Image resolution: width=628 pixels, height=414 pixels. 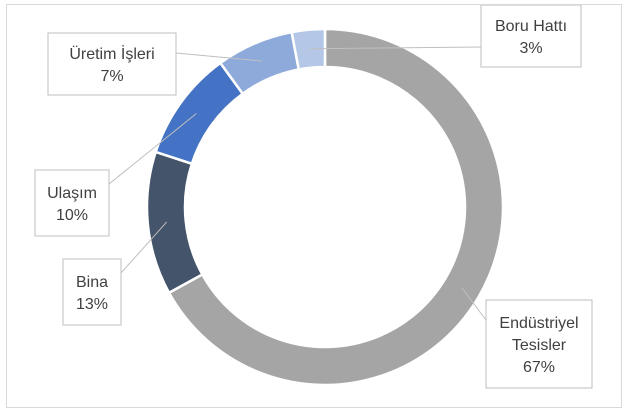 What do you see at coordinates (111, 76) in the screenshot?
I see `data-label-value: 7%` at bounding box center [111, 76].